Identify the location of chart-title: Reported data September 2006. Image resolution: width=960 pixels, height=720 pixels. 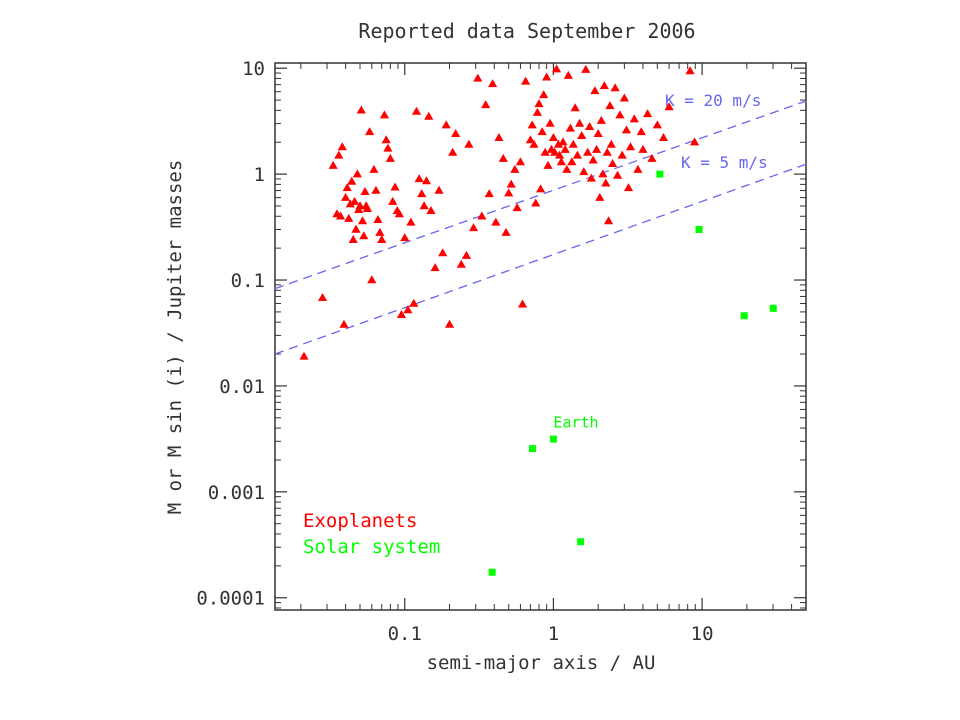
(526, 31).